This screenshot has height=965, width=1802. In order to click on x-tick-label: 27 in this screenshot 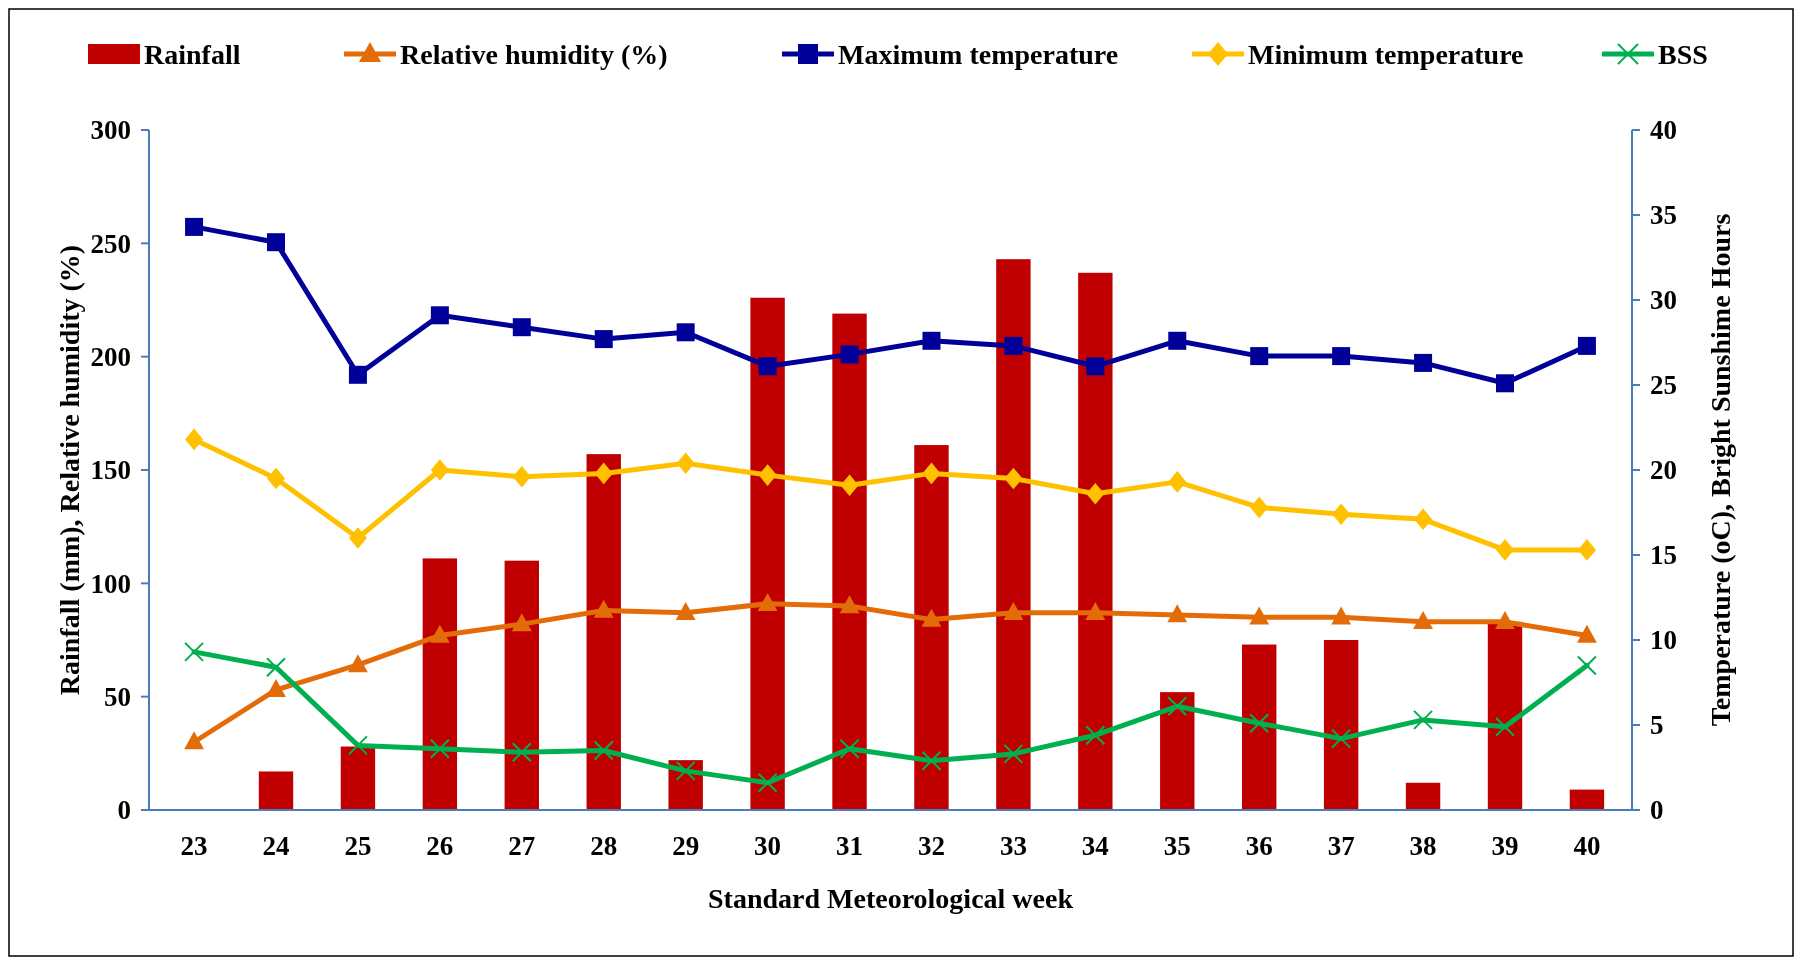, I will do `click(522, 846)`.